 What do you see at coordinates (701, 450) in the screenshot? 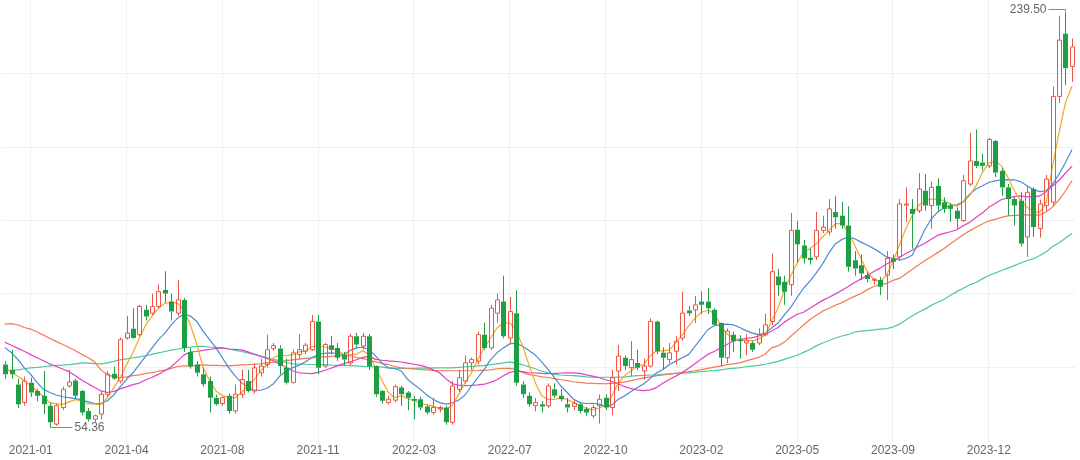
I see `x-tick-label: 2023-02` at bounding box center [701, 450].